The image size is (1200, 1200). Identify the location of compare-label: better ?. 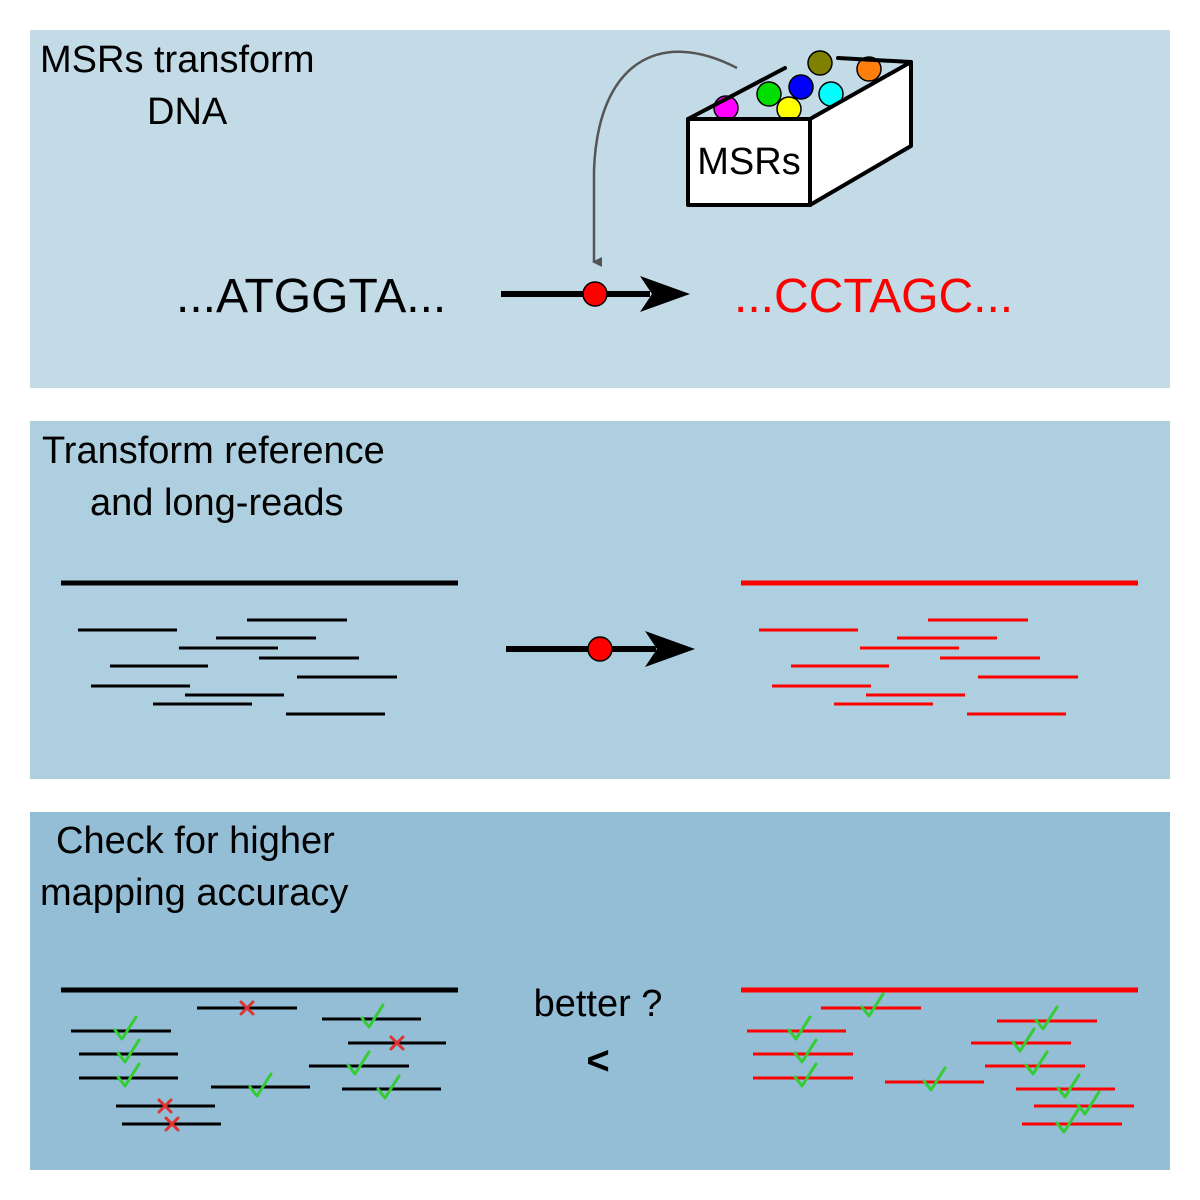
(598, 1004).